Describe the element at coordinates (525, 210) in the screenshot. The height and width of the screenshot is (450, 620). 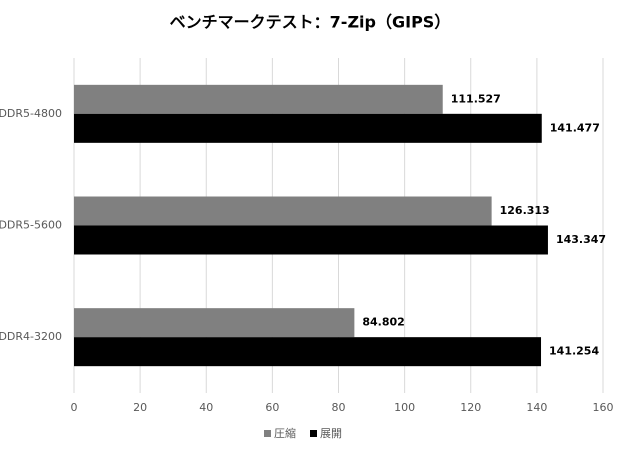
I see `data-label: 126.313` at that location.